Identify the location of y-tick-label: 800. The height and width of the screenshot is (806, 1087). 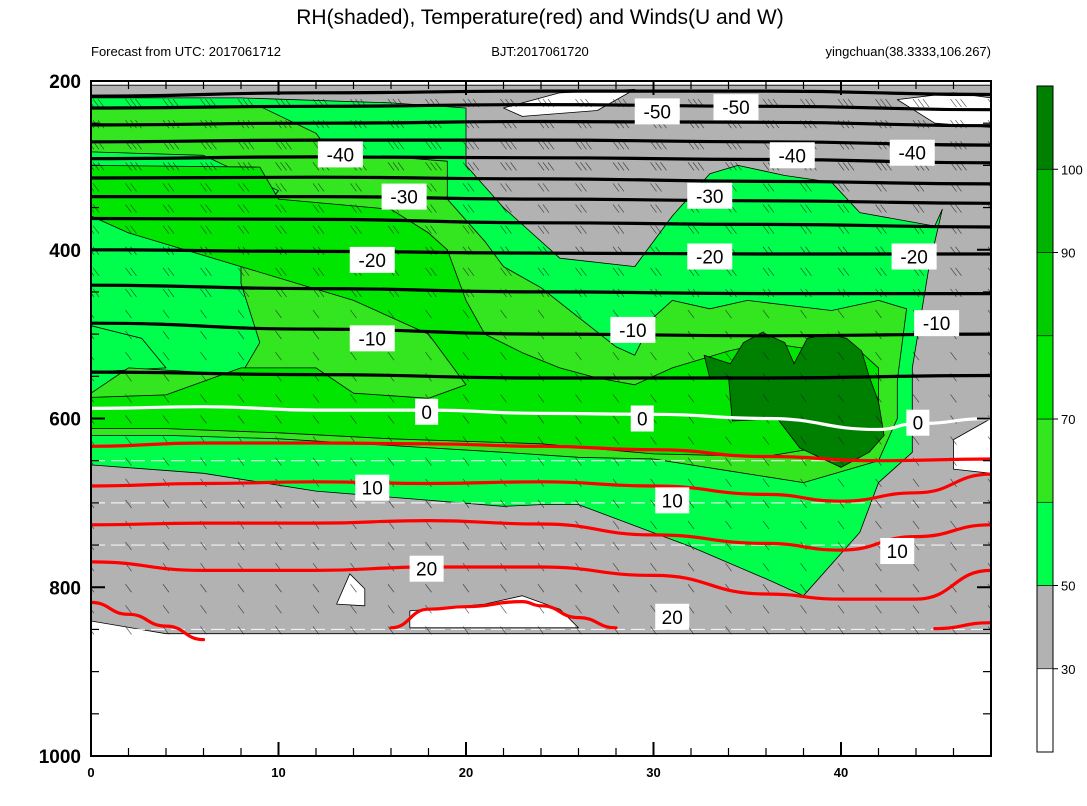
(65, 588).